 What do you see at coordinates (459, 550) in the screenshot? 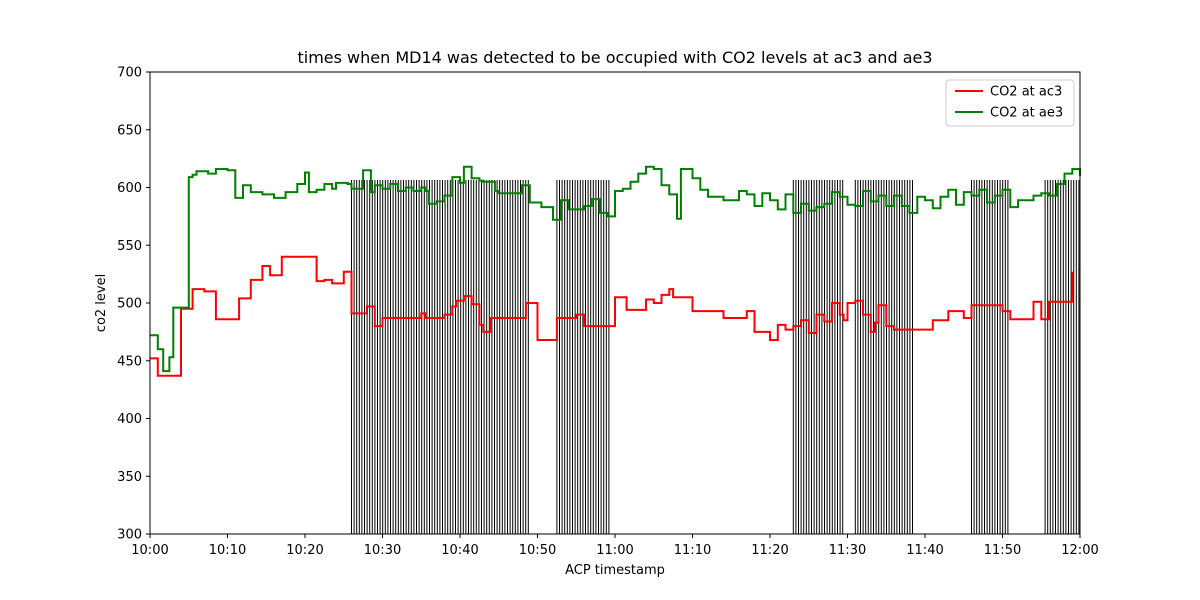
I see `x-tick-label: 10:40` at bounding box center [459, 550].